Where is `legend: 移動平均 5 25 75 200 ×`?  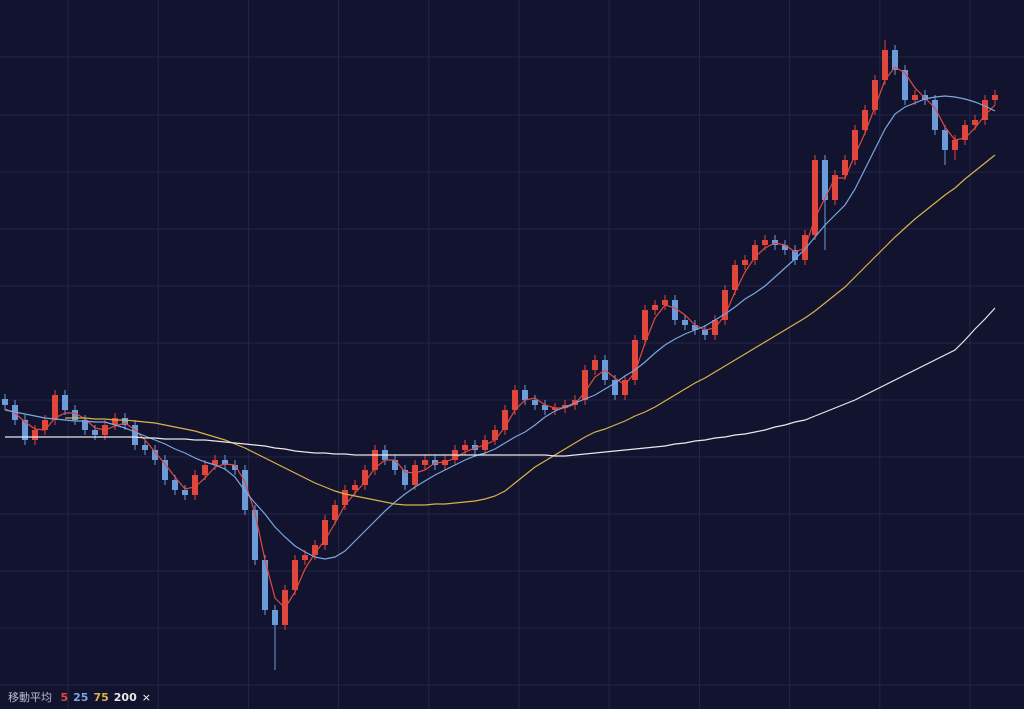
legend: 移動平均 5 25 75 200 × is located at coordinates (82, 697).